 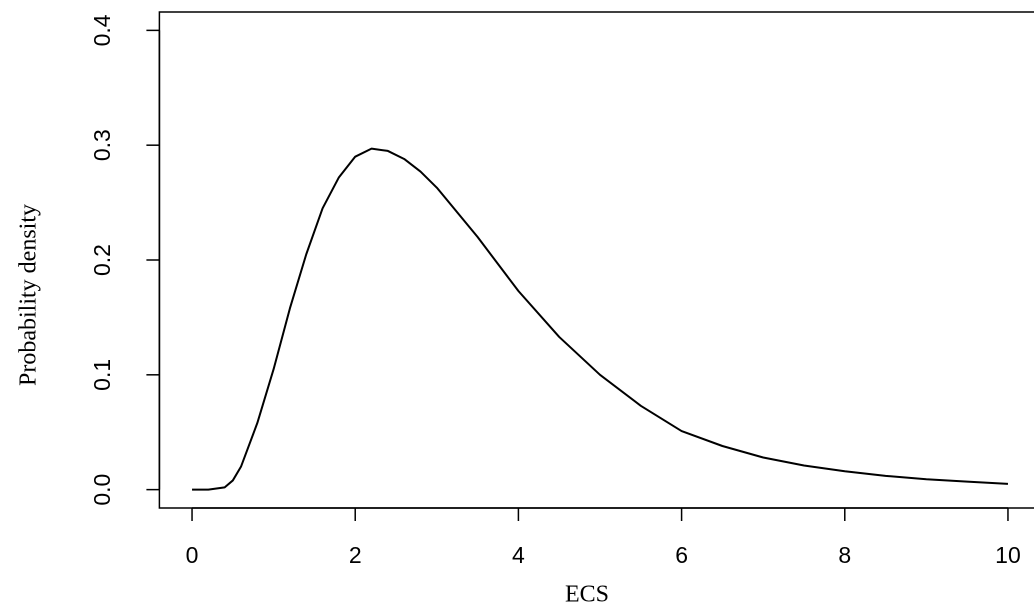 What do you see at coordinates (102, 490) in the screenshot?
I see `y-tick-label: 0.0` at bounding box center [102, 490].